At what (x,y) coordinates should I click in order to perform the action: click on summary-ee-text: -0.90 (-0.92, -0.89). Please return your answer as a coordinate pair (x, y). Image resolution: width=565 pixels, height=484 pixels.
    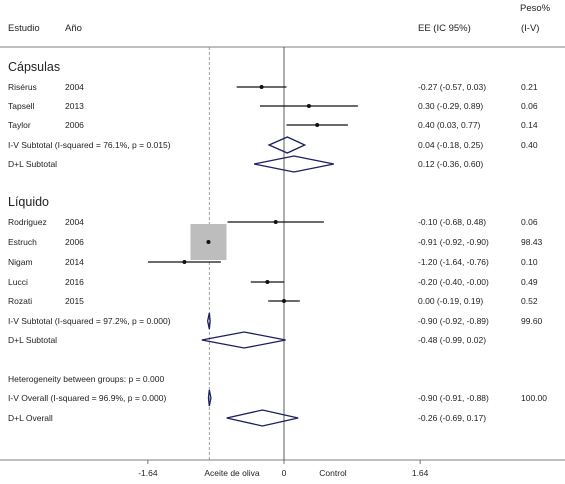
    Looking at the image, I should click on (453, 321).